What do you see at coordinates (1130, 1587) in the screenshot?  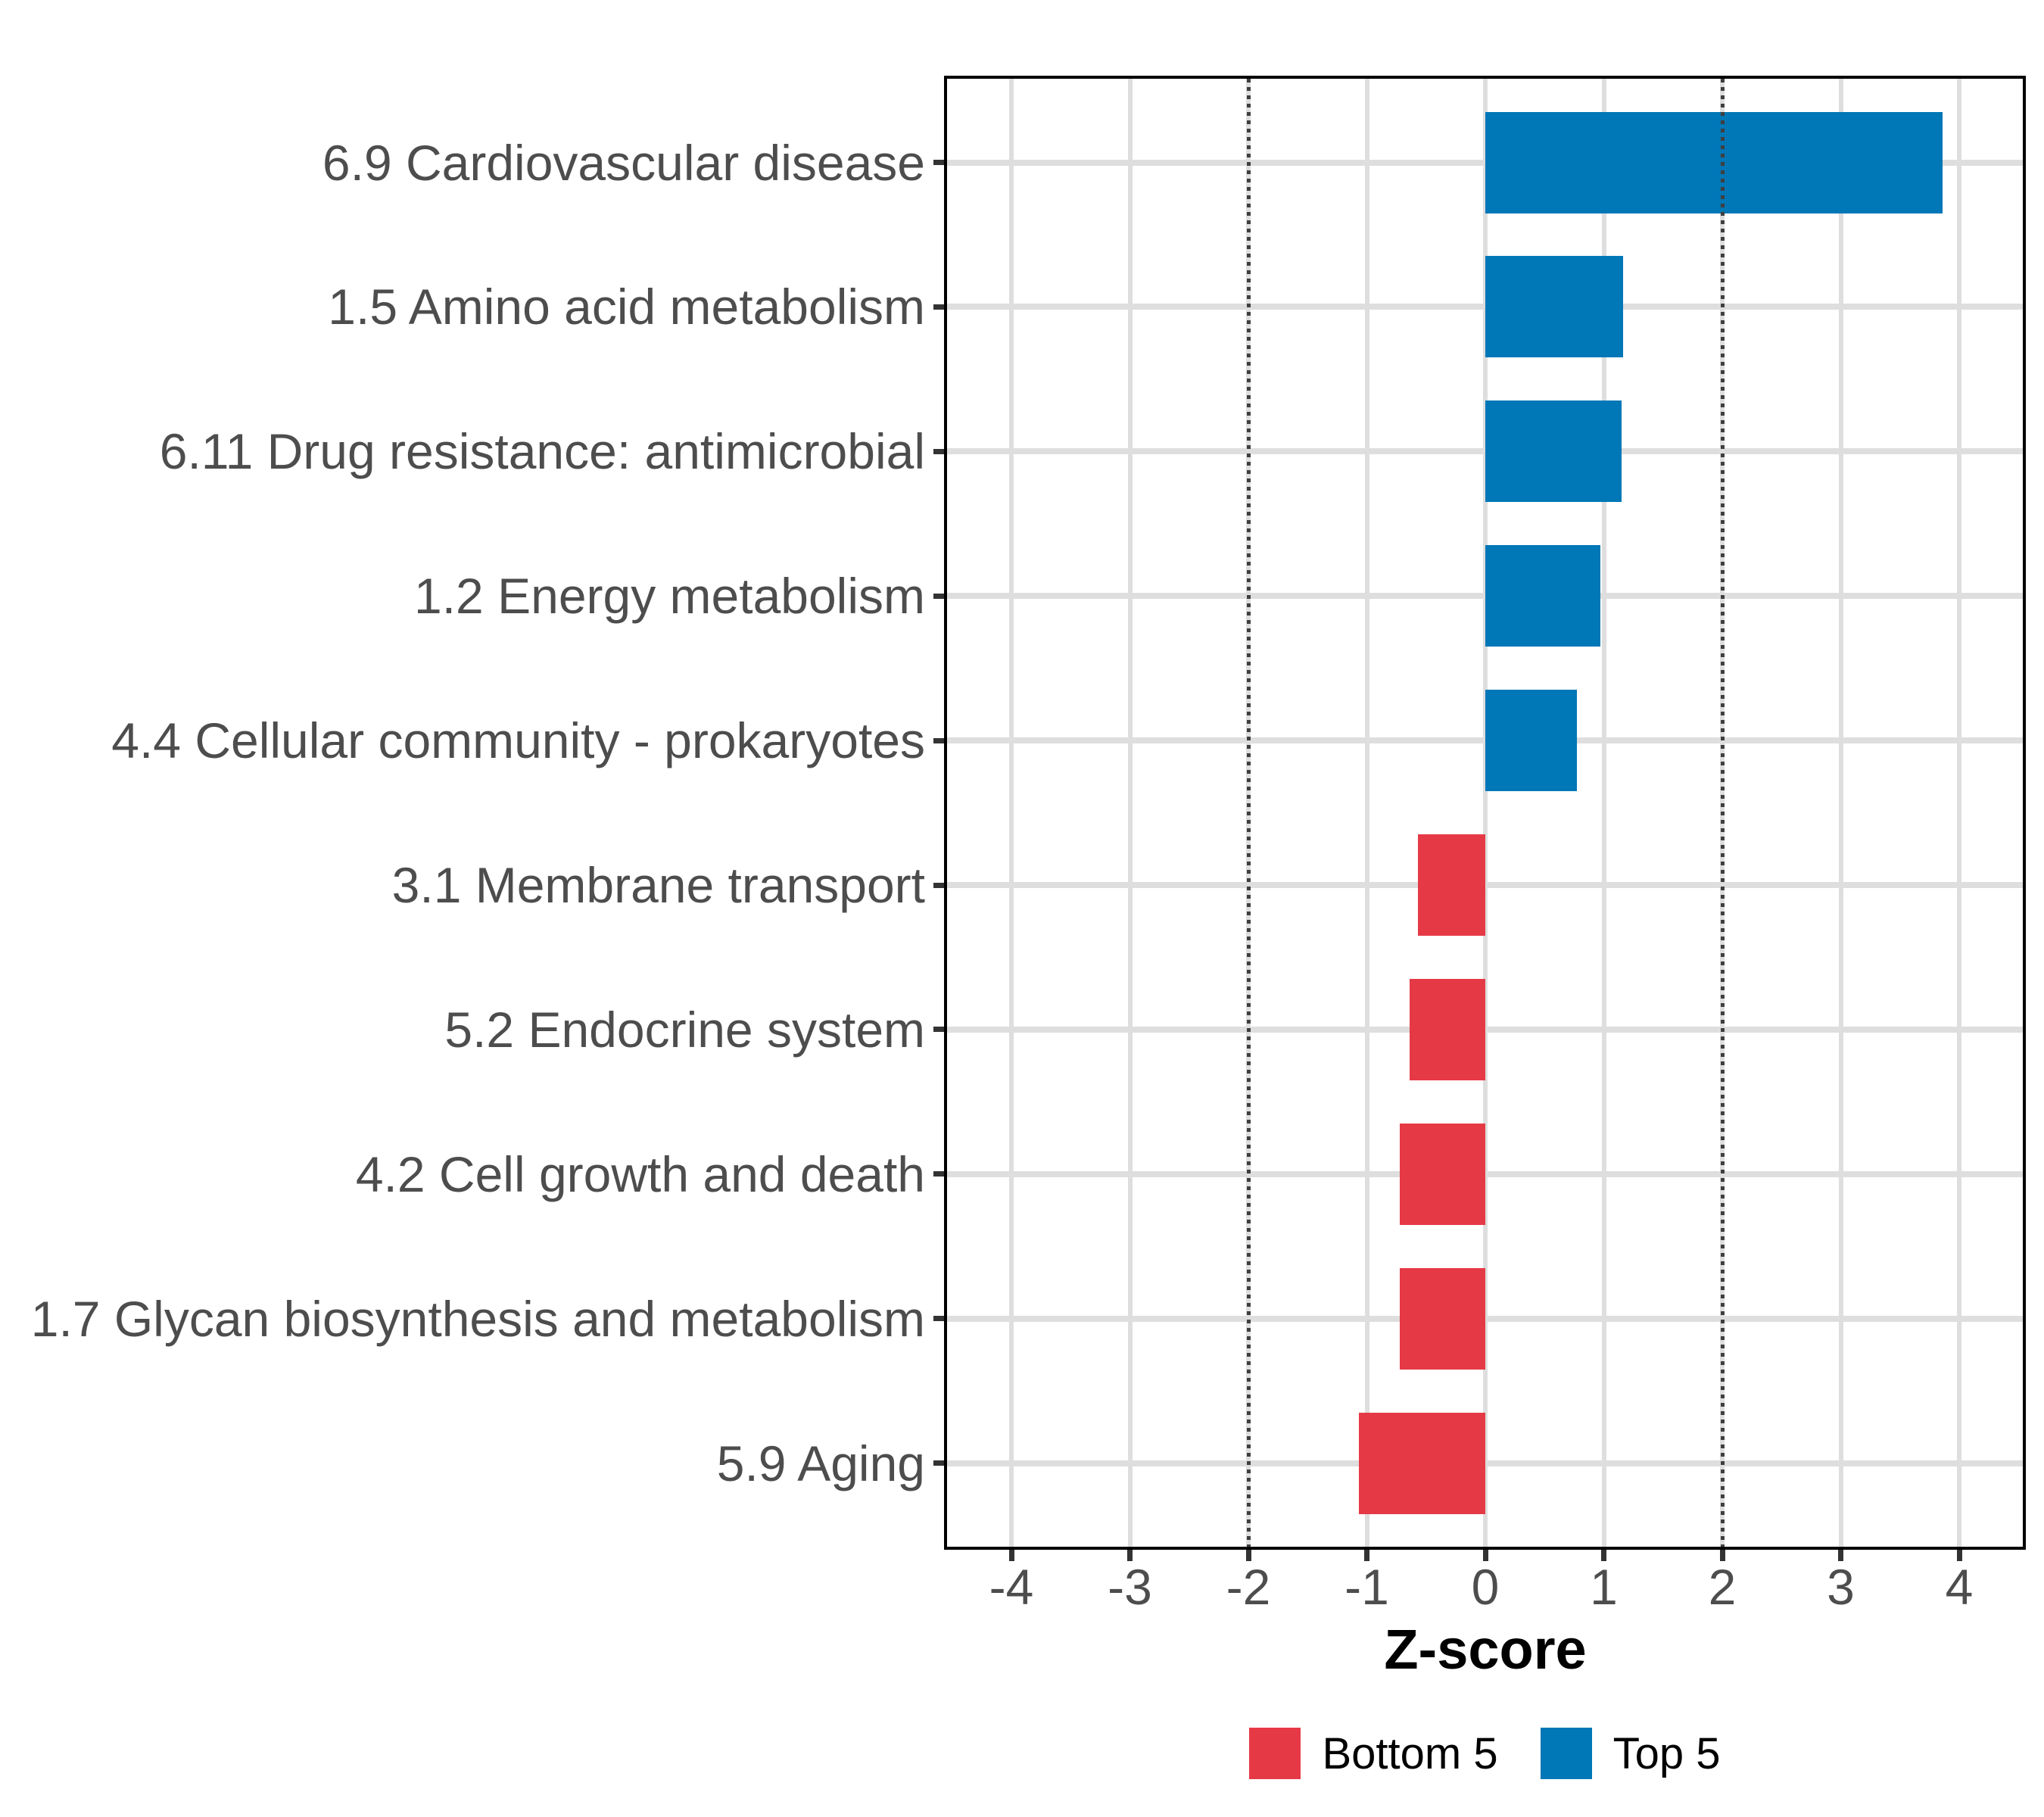 I see `x-axis-tick-label: -3` at bounding box center [1130, 1587].